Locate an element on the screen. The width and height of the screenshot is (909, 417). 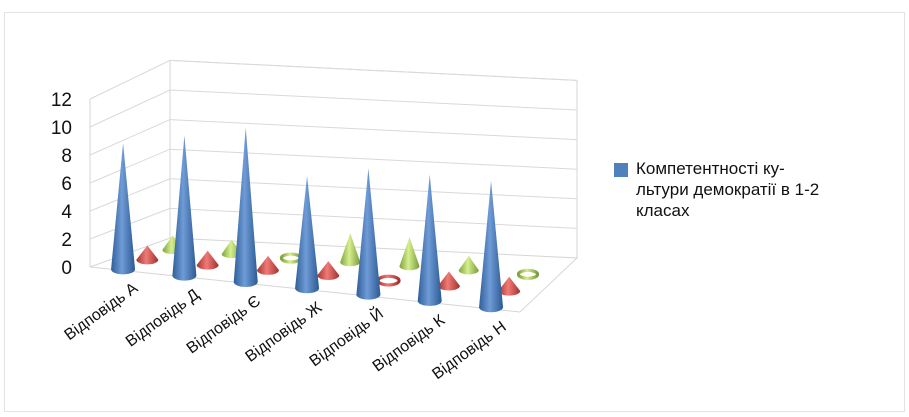
y-tick-label: 4 is located at coordinates (66, 212).